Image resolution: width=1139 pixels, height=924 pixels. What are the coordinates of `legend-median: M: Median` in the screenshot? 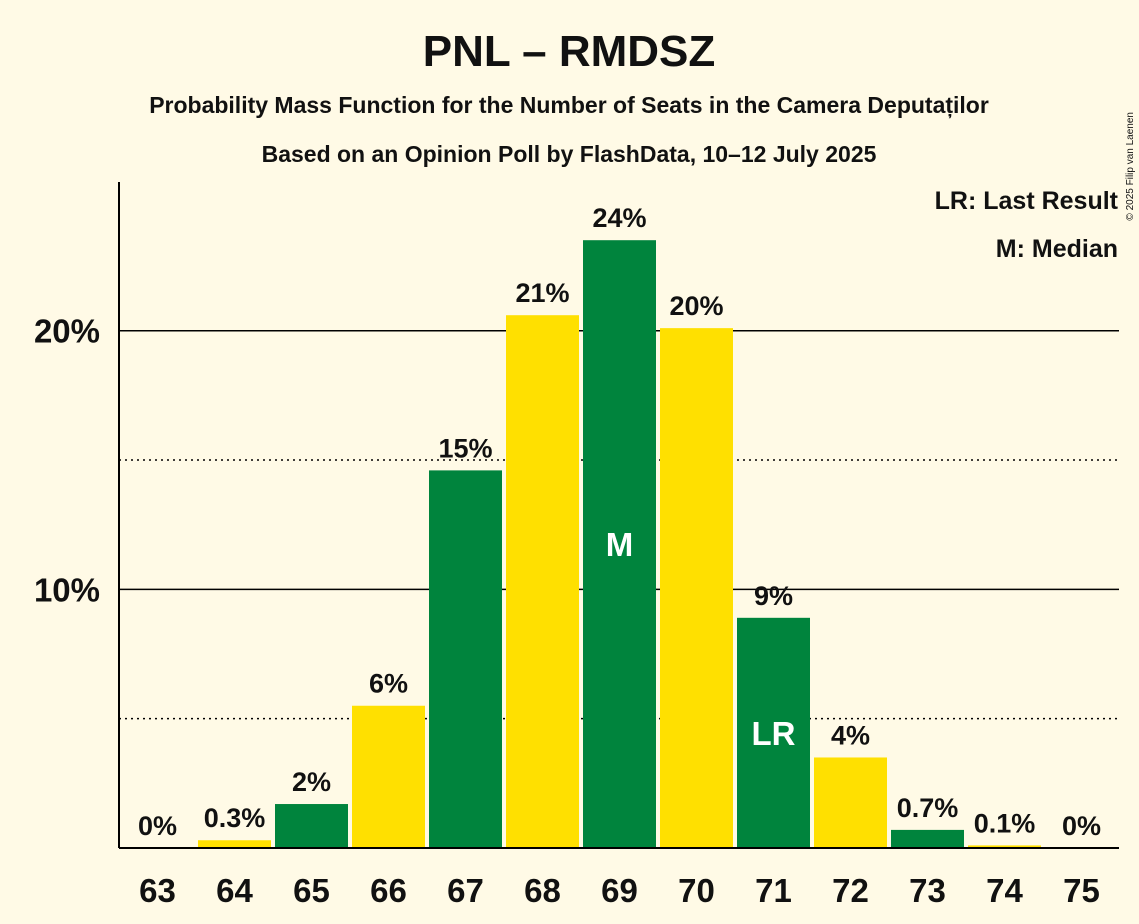 It's located at (1057, 249).